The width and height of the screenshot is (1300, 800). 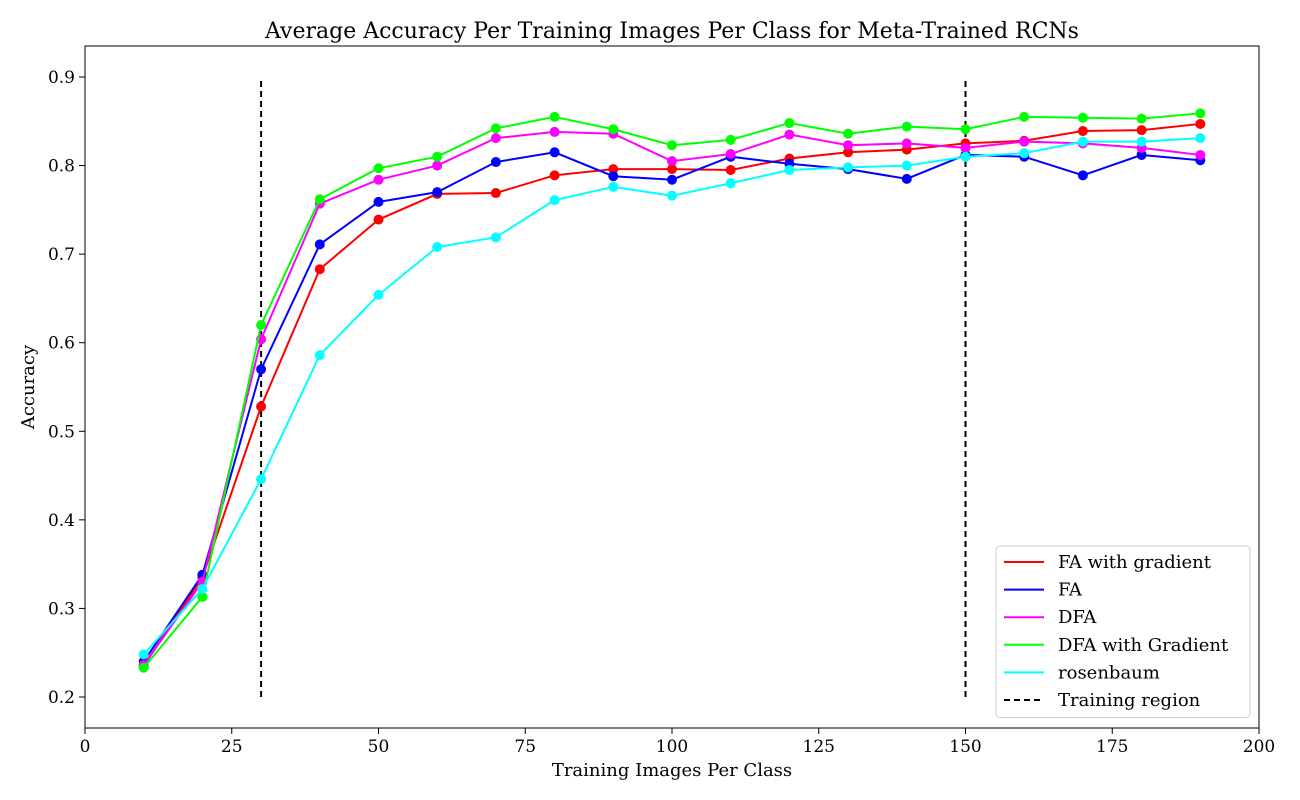 What do you see at coordinates (525, 747) in the screenshot?
I see `x-tick-label-3: 75` at bounding box center [525, 747].